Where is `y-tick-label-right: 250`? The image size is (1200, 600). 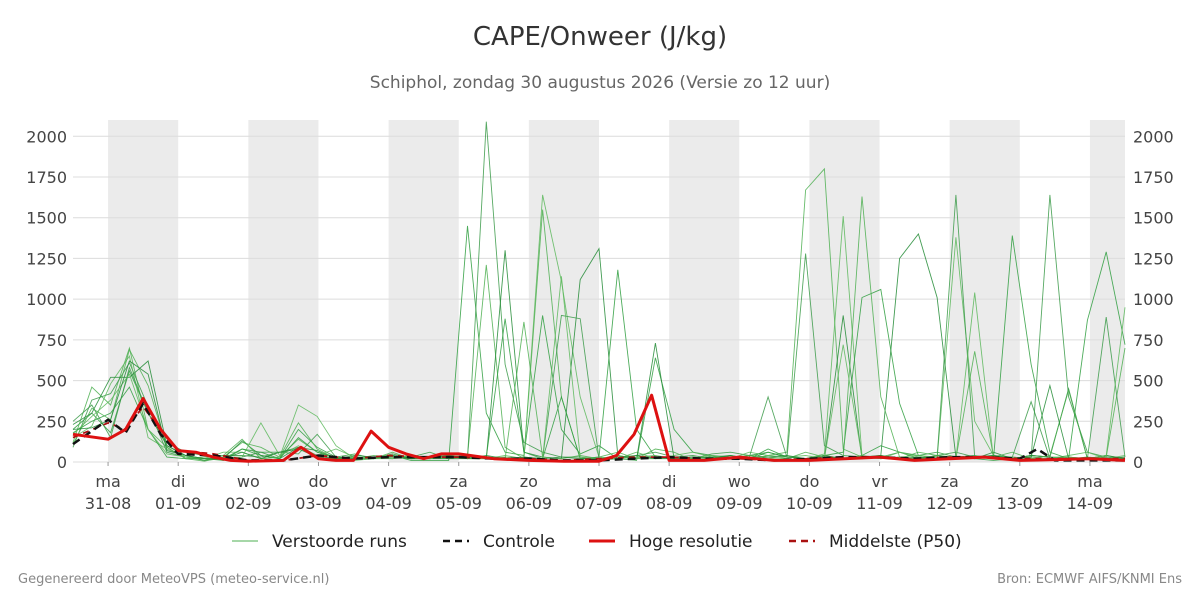
y-tick-label-right: 250 is located at coordinates (1148, 421).